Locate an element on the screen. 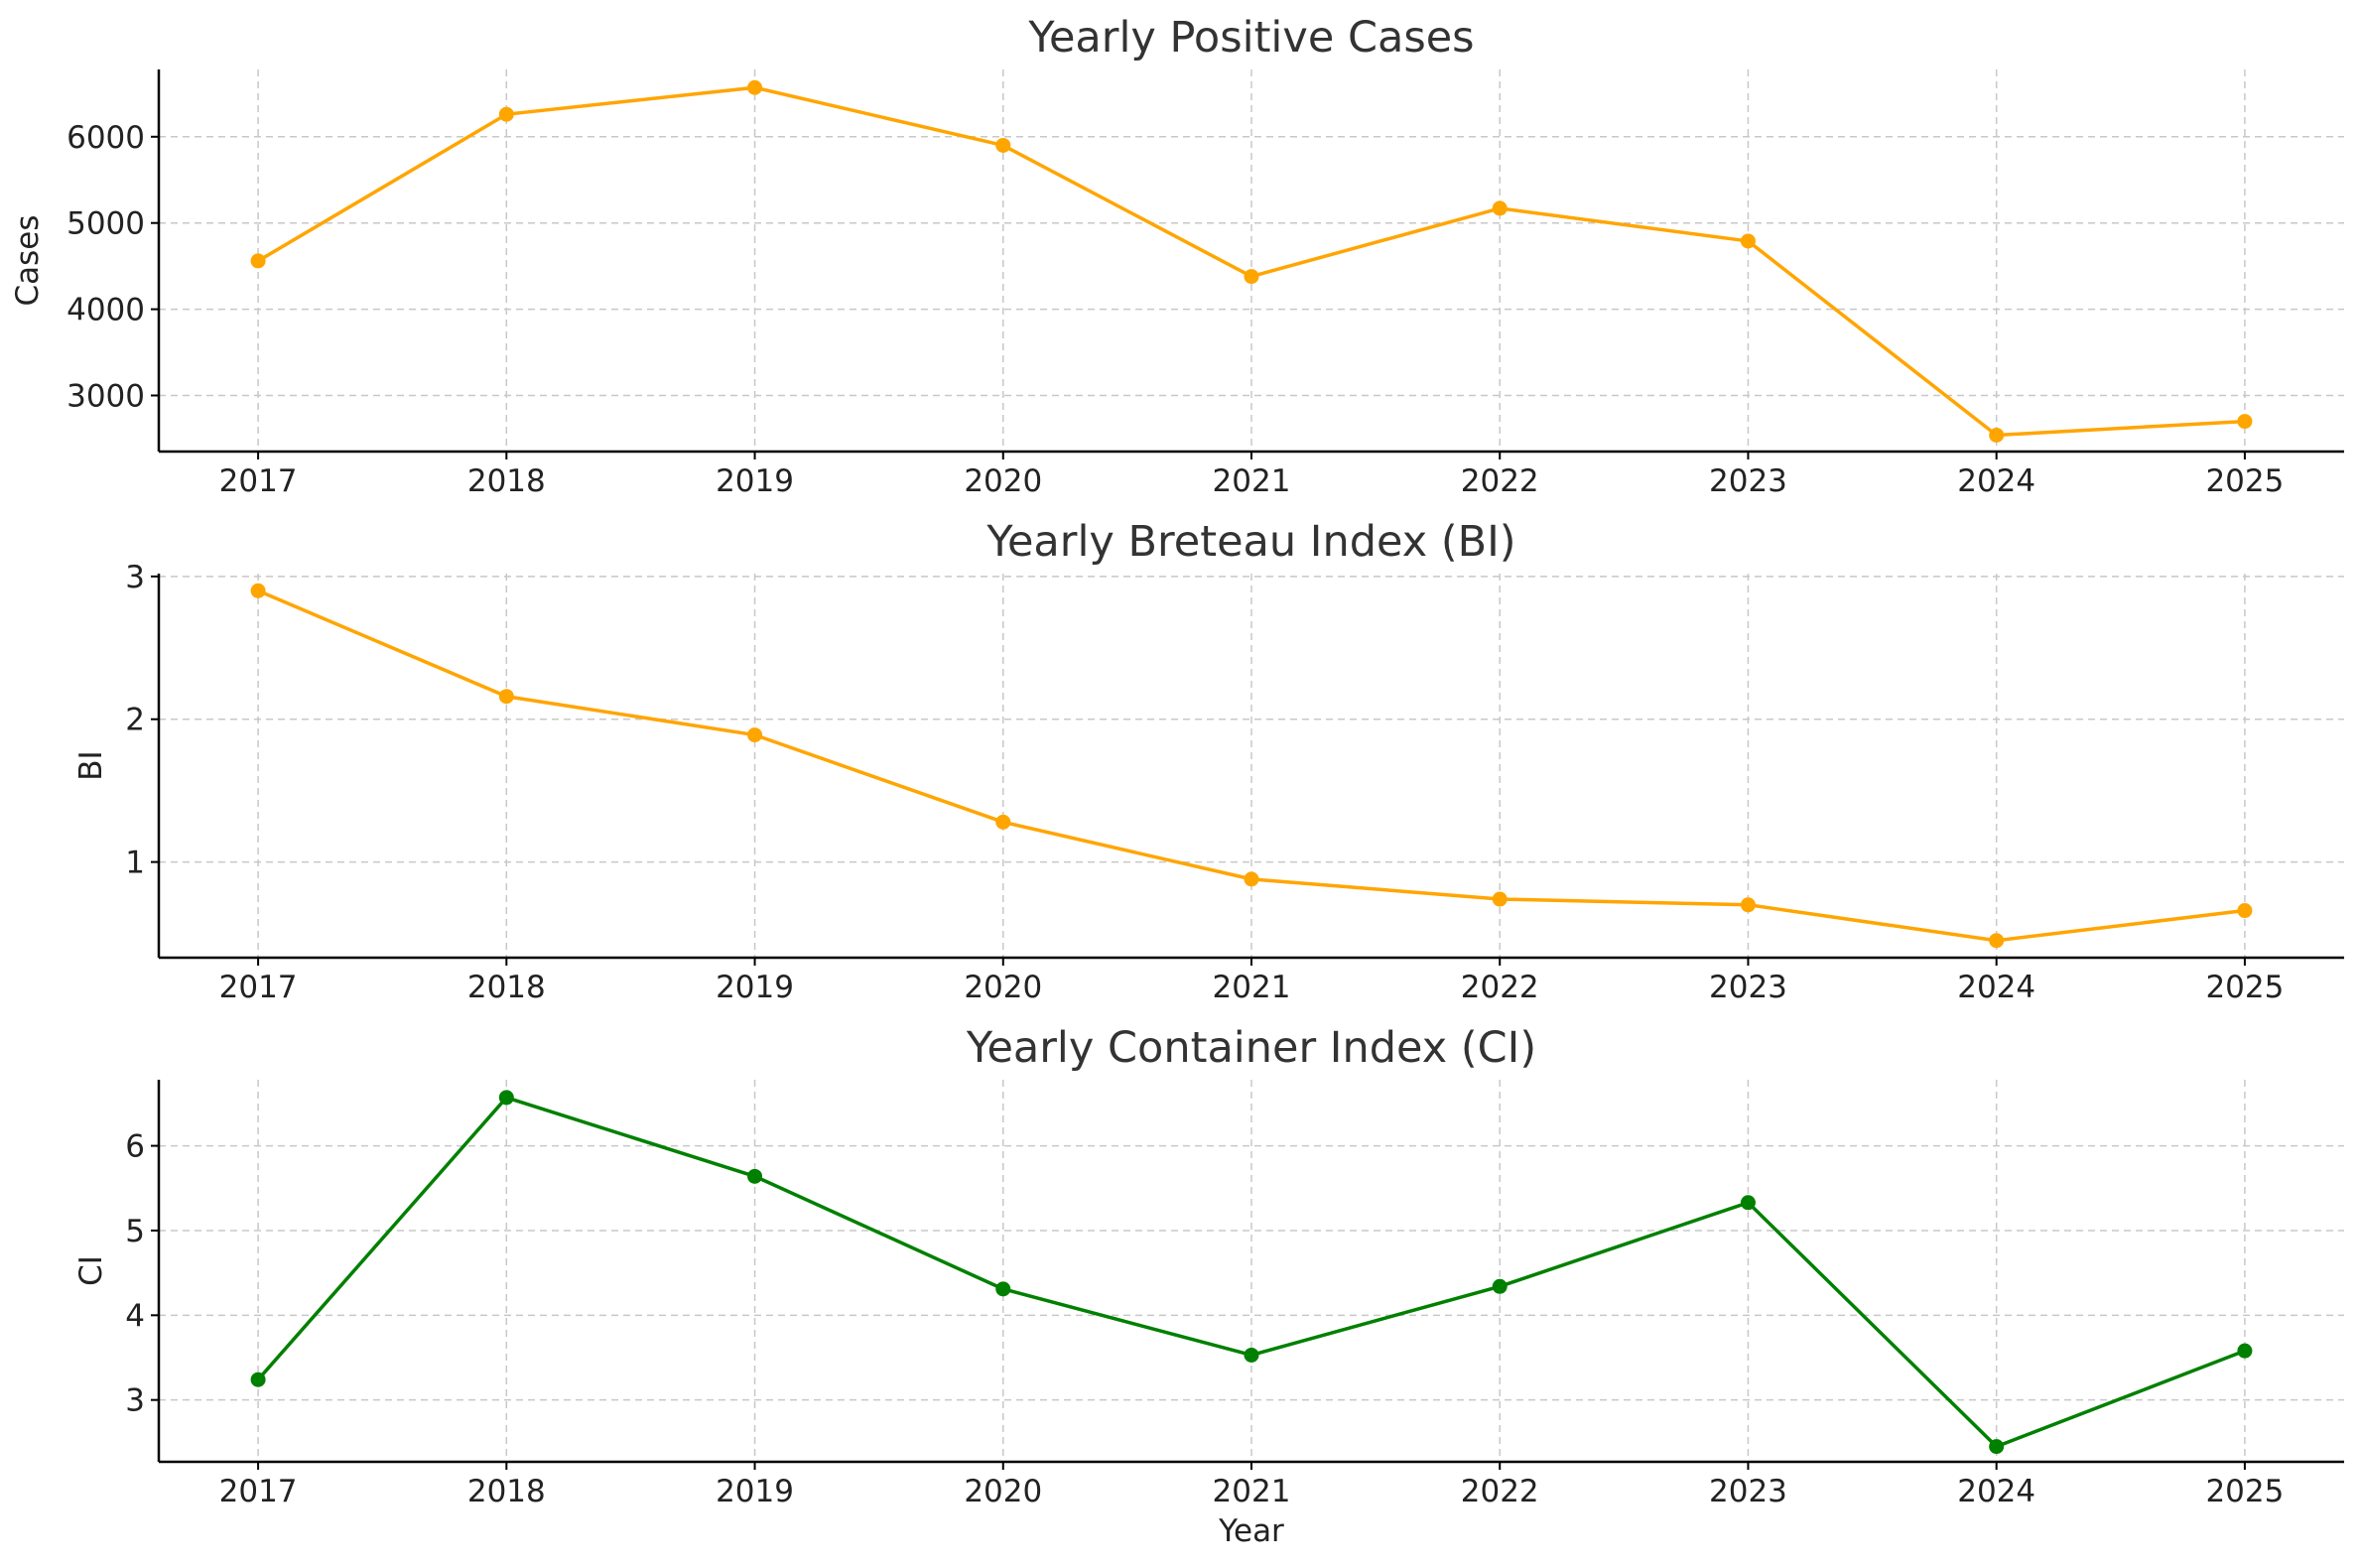 This screenshot has height=1568, width=2361. chart-2-x-tick-label: 2022 is located at coordinates (1500, 987).